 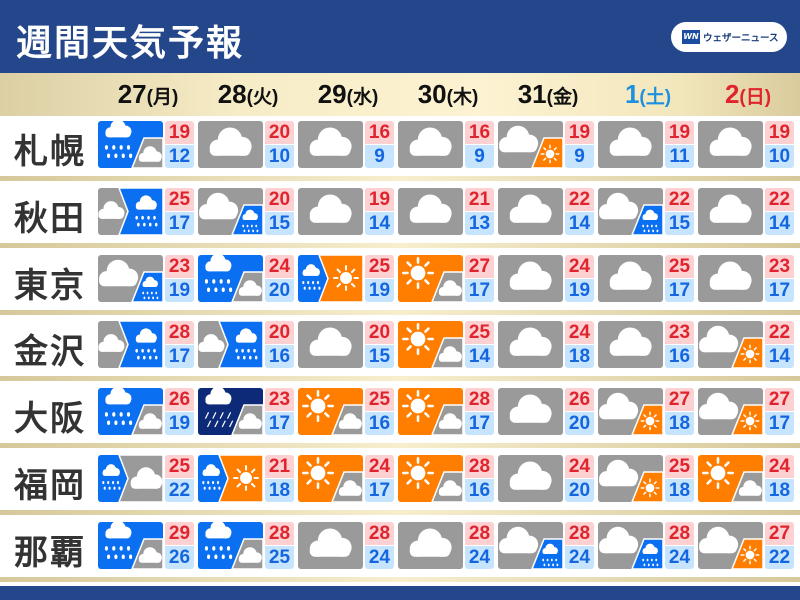 What do you see at coordinates (348, 94) in the screenshot?
I see `date-29: 29(水)` at bounding box center [348, 94].